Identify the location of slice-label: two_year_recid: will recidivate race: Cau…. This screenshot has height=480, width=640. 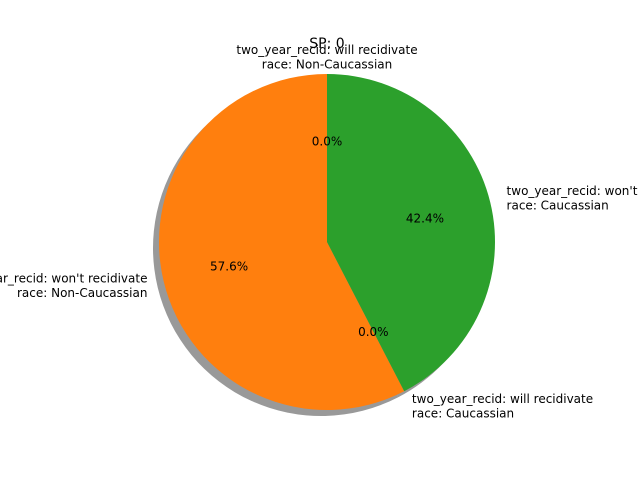
(502, 406).